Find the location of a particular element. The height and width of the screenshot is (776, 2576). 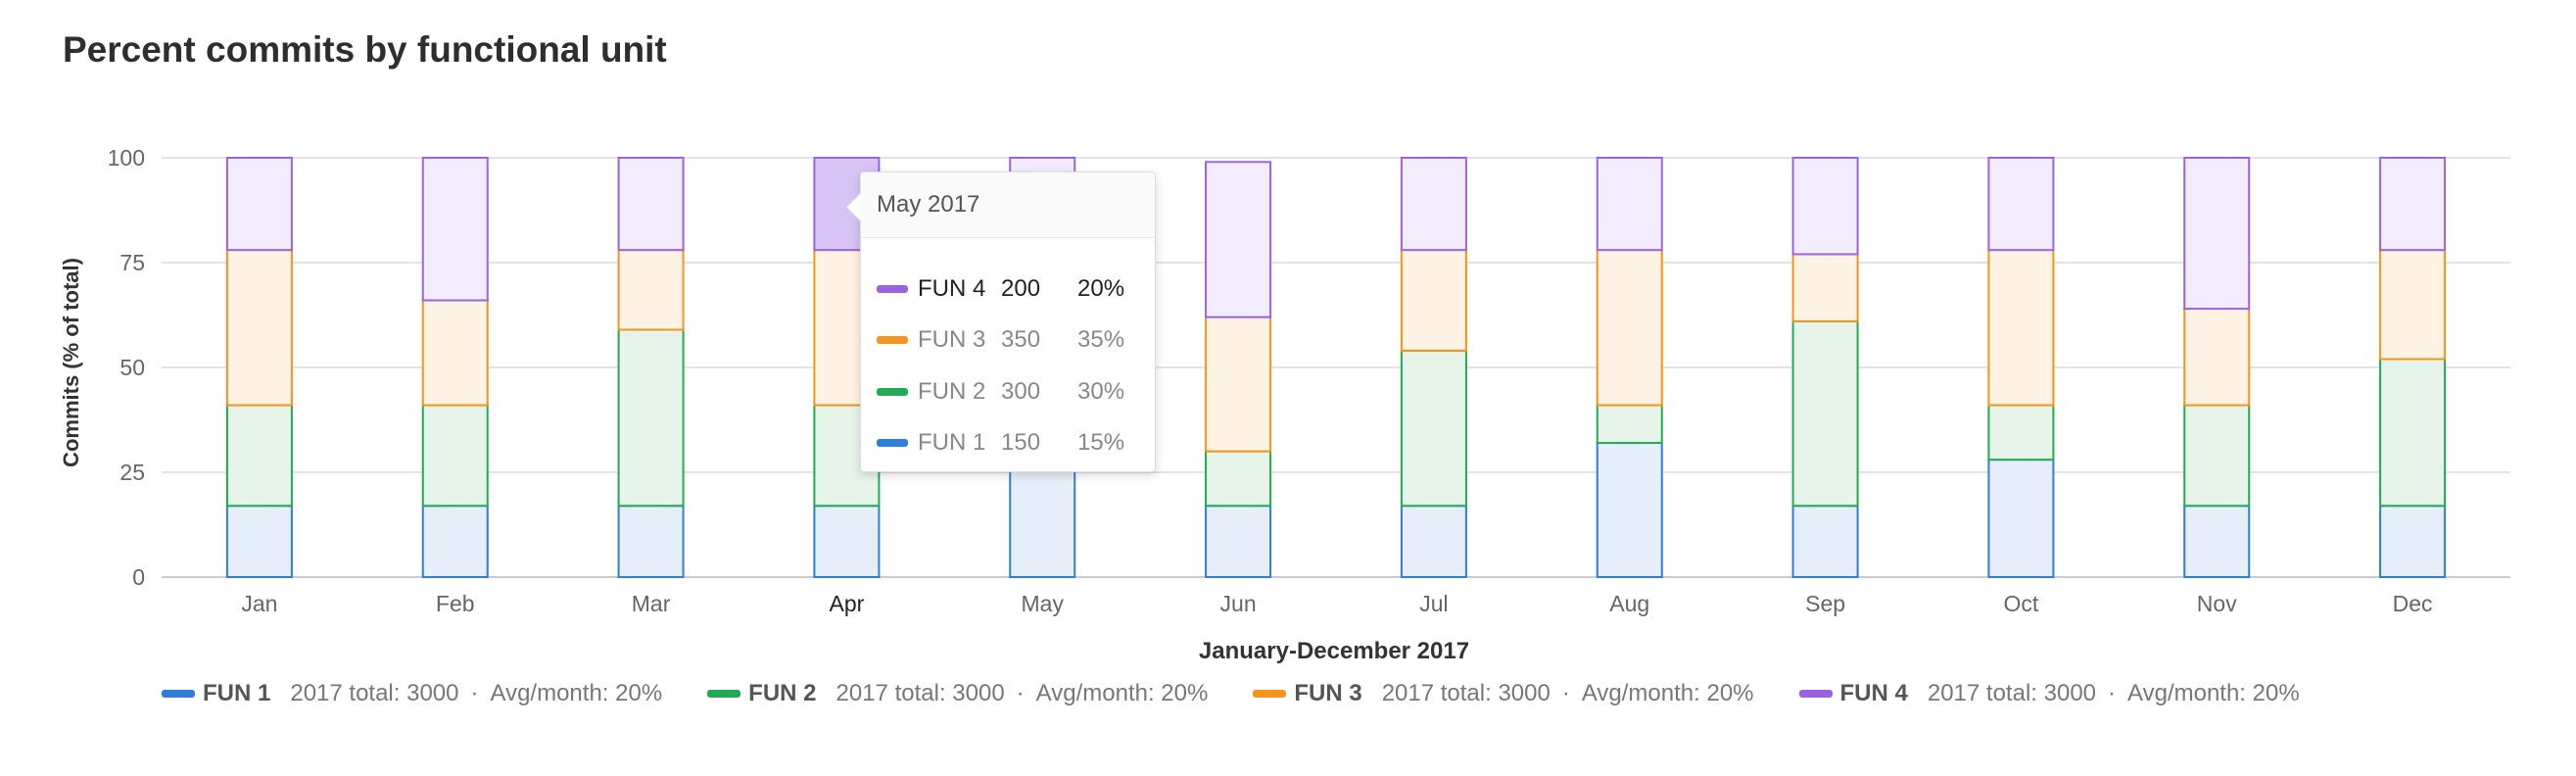

x-tick-label: Jul is located at coordinates (1433, 603).